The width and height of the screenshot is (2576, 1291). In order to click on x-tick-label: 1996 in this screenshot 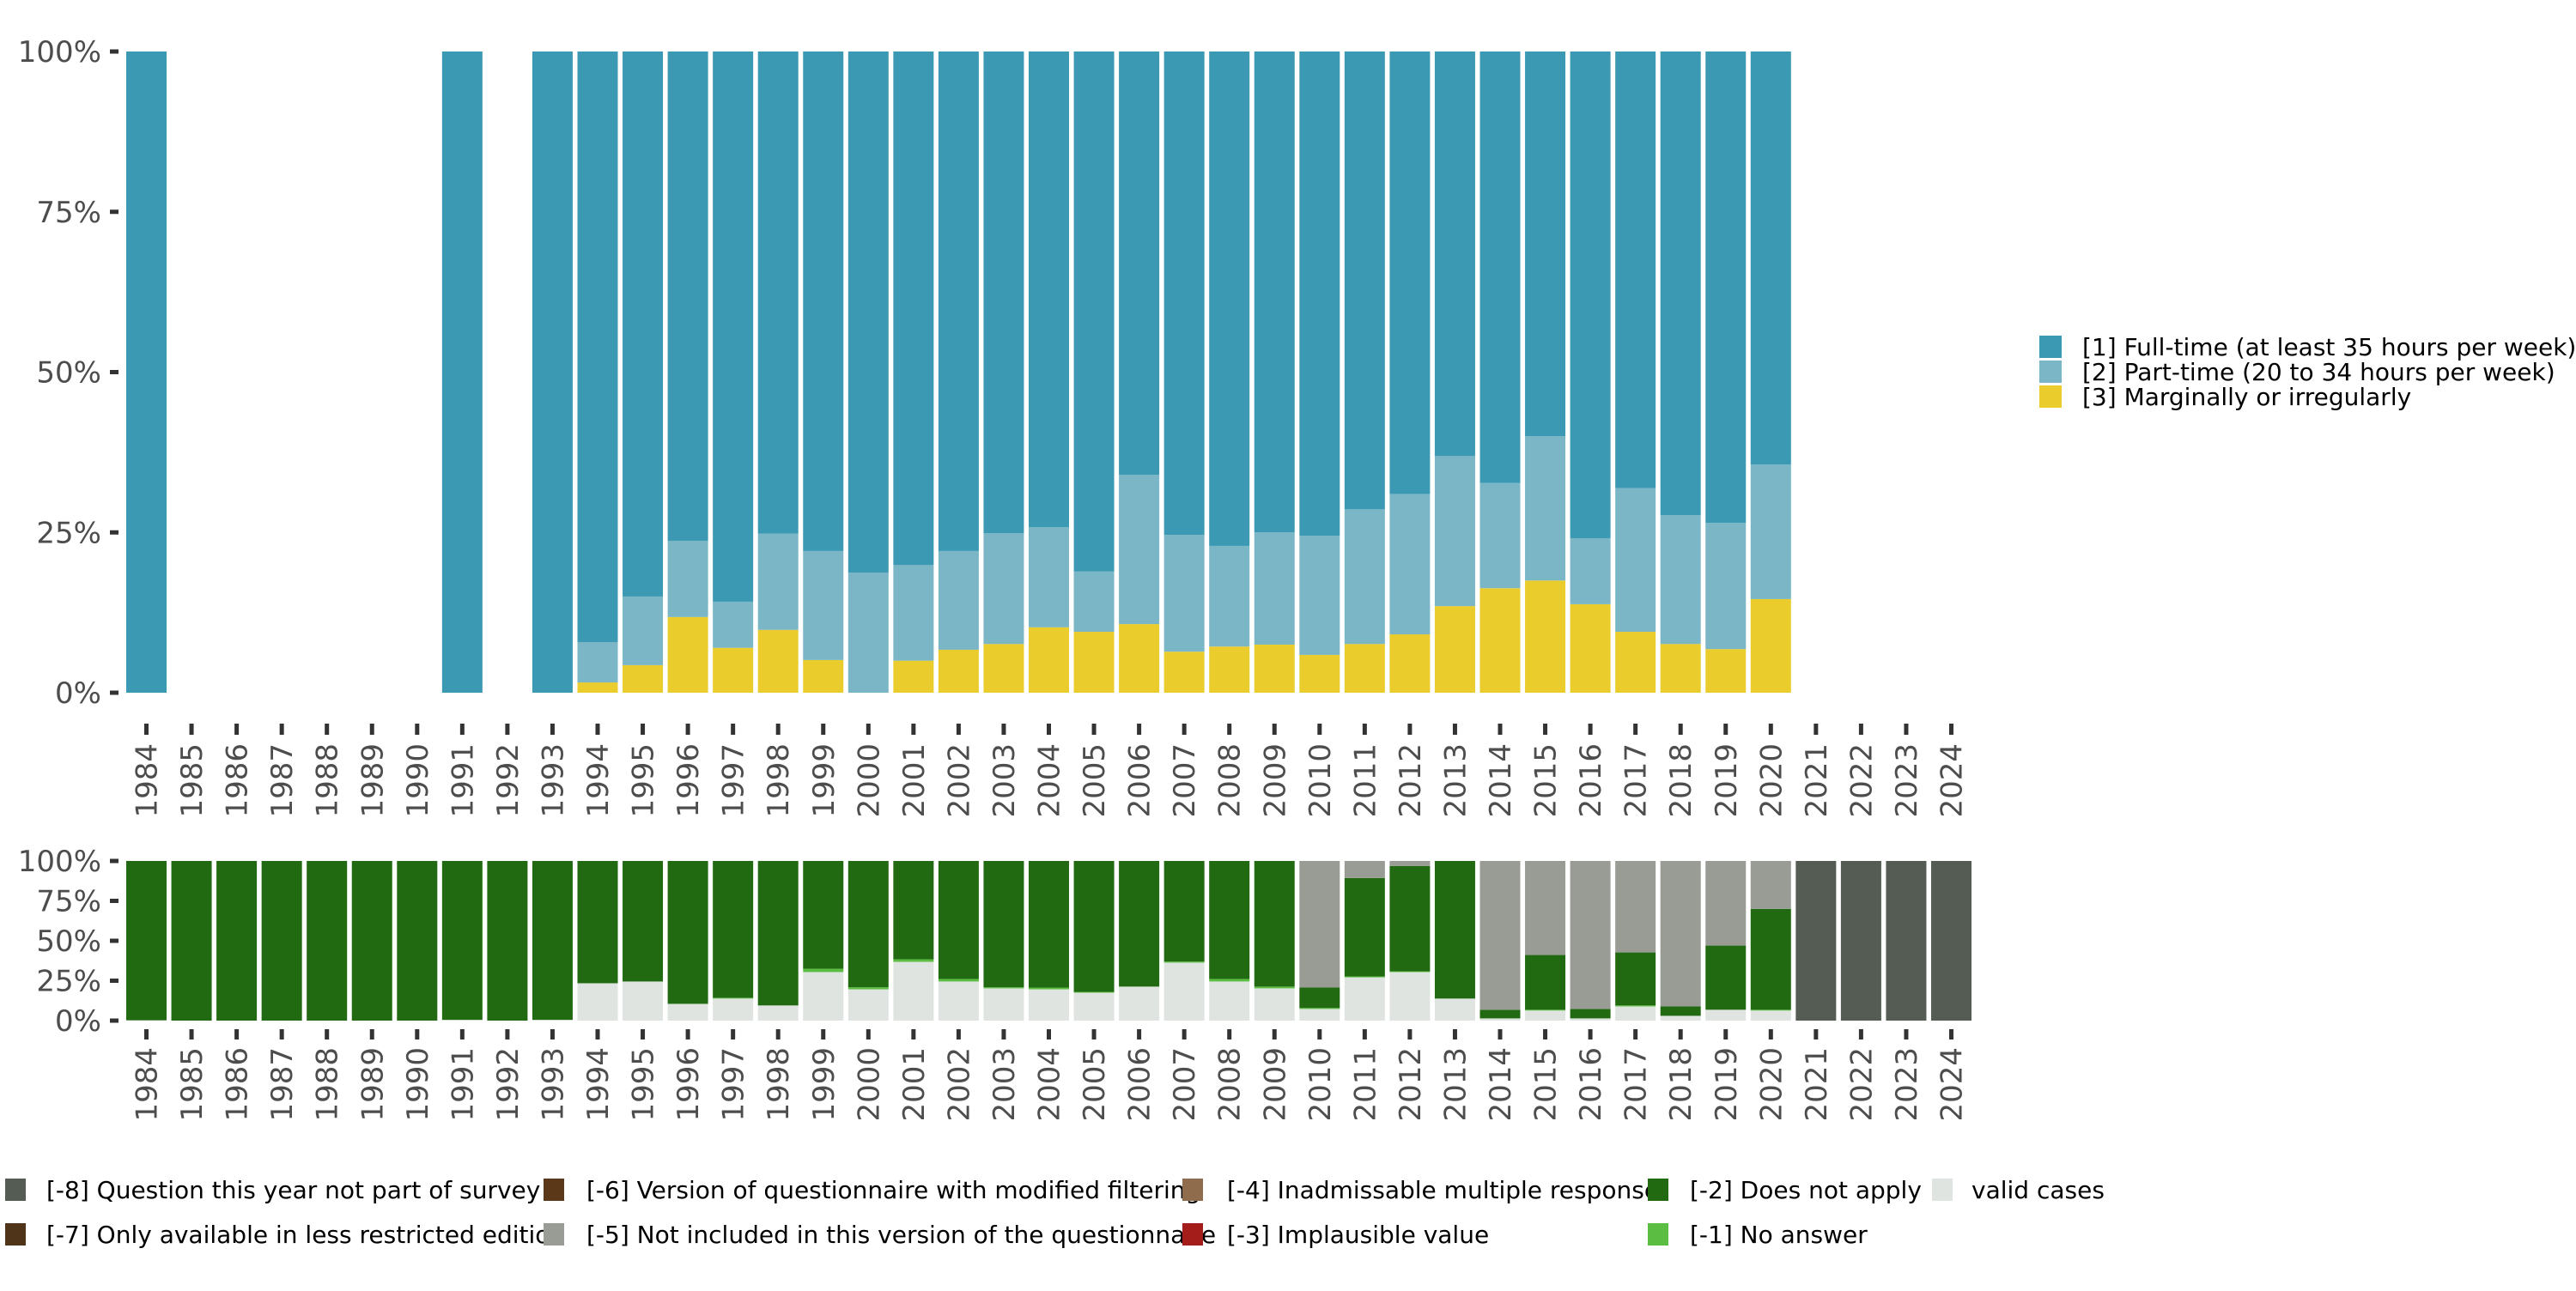, I will do `click(689, 781)`.